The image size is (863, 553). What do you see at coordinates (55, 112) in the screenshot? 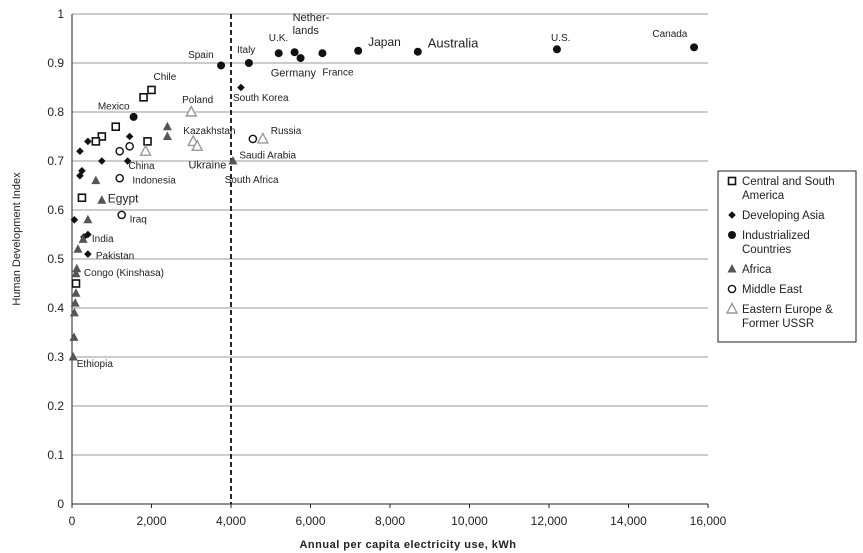
I see `y-tick-label: 0.8` at bounding box center [55, 112].